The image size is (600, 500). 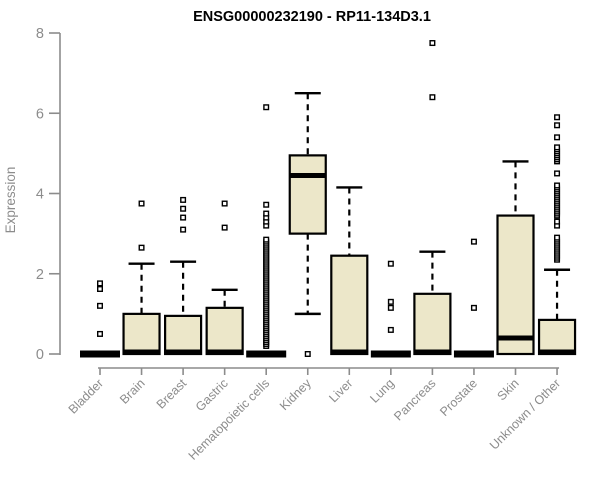 I want to click on x-category-label: Breast, so click(x=172, y=394).